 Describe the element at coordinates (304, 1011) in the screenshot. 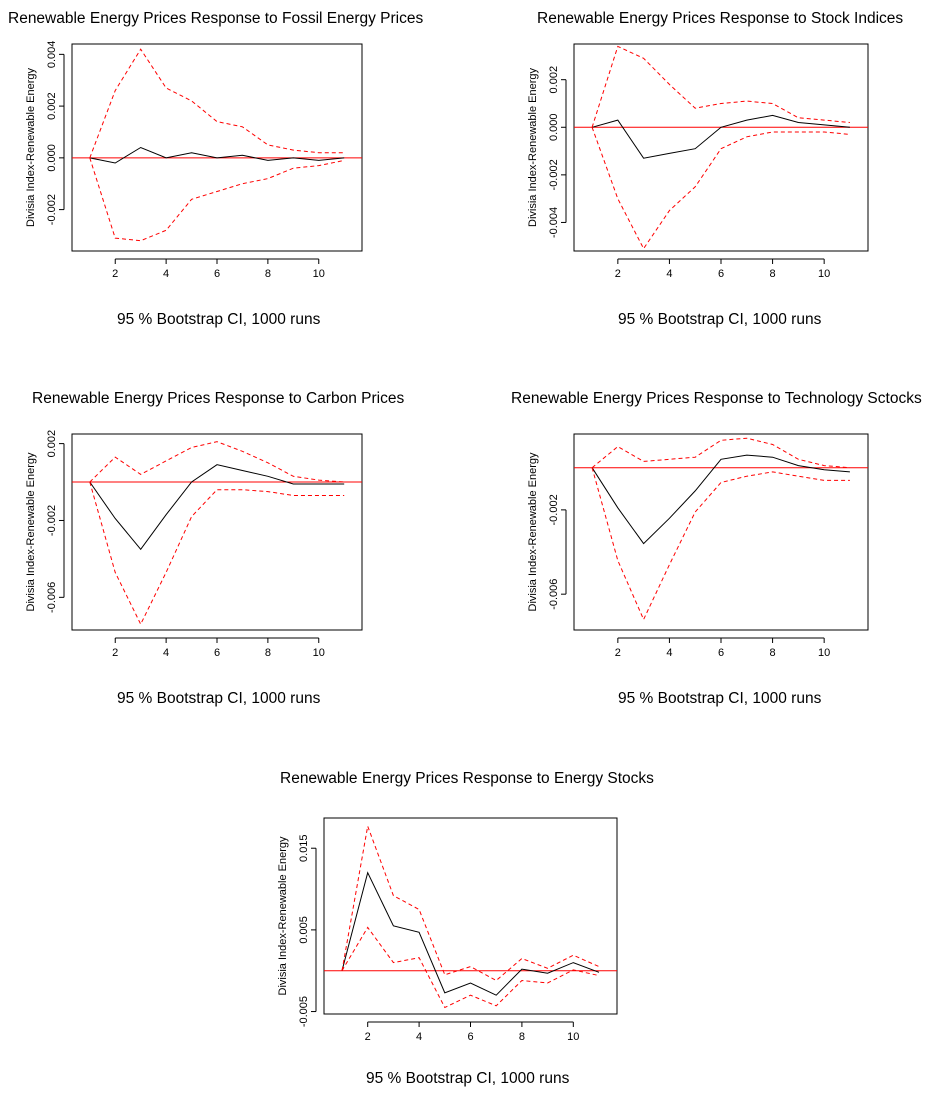

I see `y-tick-label: -0.005` at that location.